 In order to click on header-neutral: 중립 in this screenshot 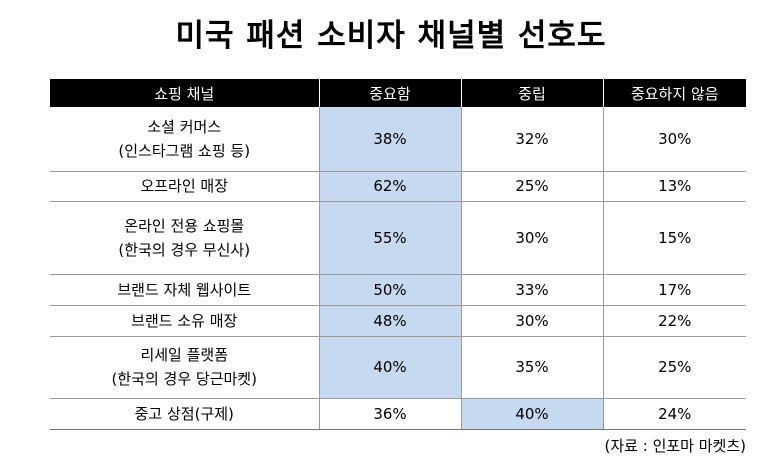, I will do `click(531, 93)`.